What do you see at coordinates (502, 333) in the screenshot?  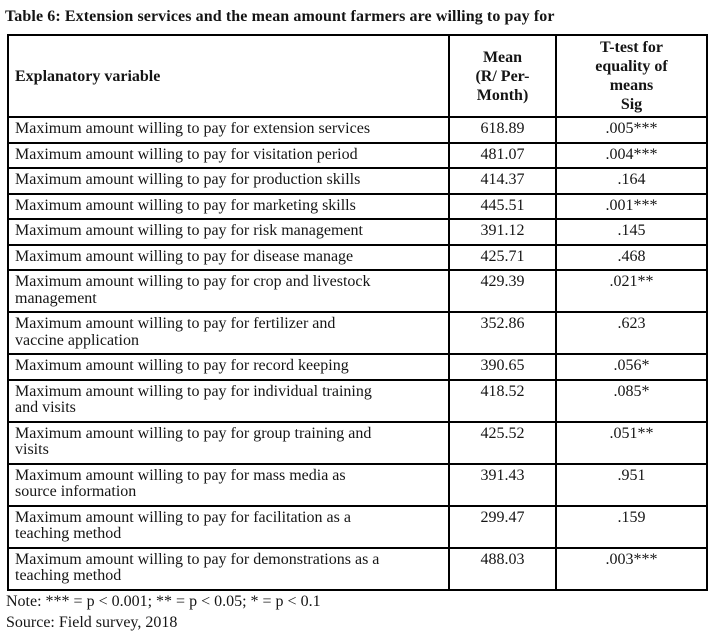 I see `cell-mean: 352.86` at bounding box center [502, 333].